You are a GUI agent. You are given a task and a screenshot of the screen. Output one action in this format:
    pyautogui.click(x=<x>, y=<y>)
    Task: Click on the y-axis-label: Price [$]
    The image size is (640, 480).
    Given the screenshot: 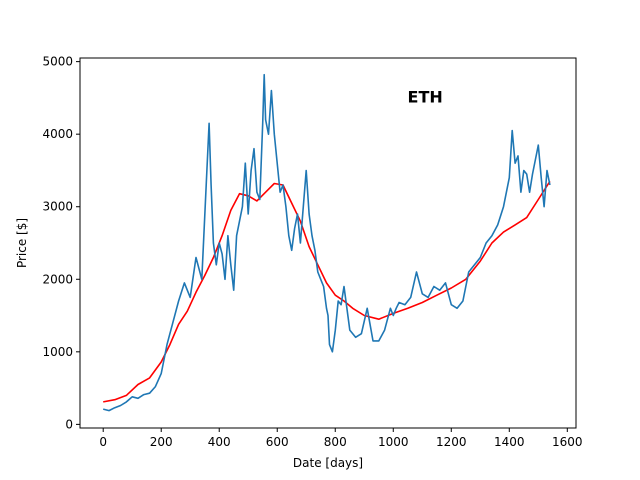 What is the action you would take?
    pyautogui.click(x=22, y=243)
    